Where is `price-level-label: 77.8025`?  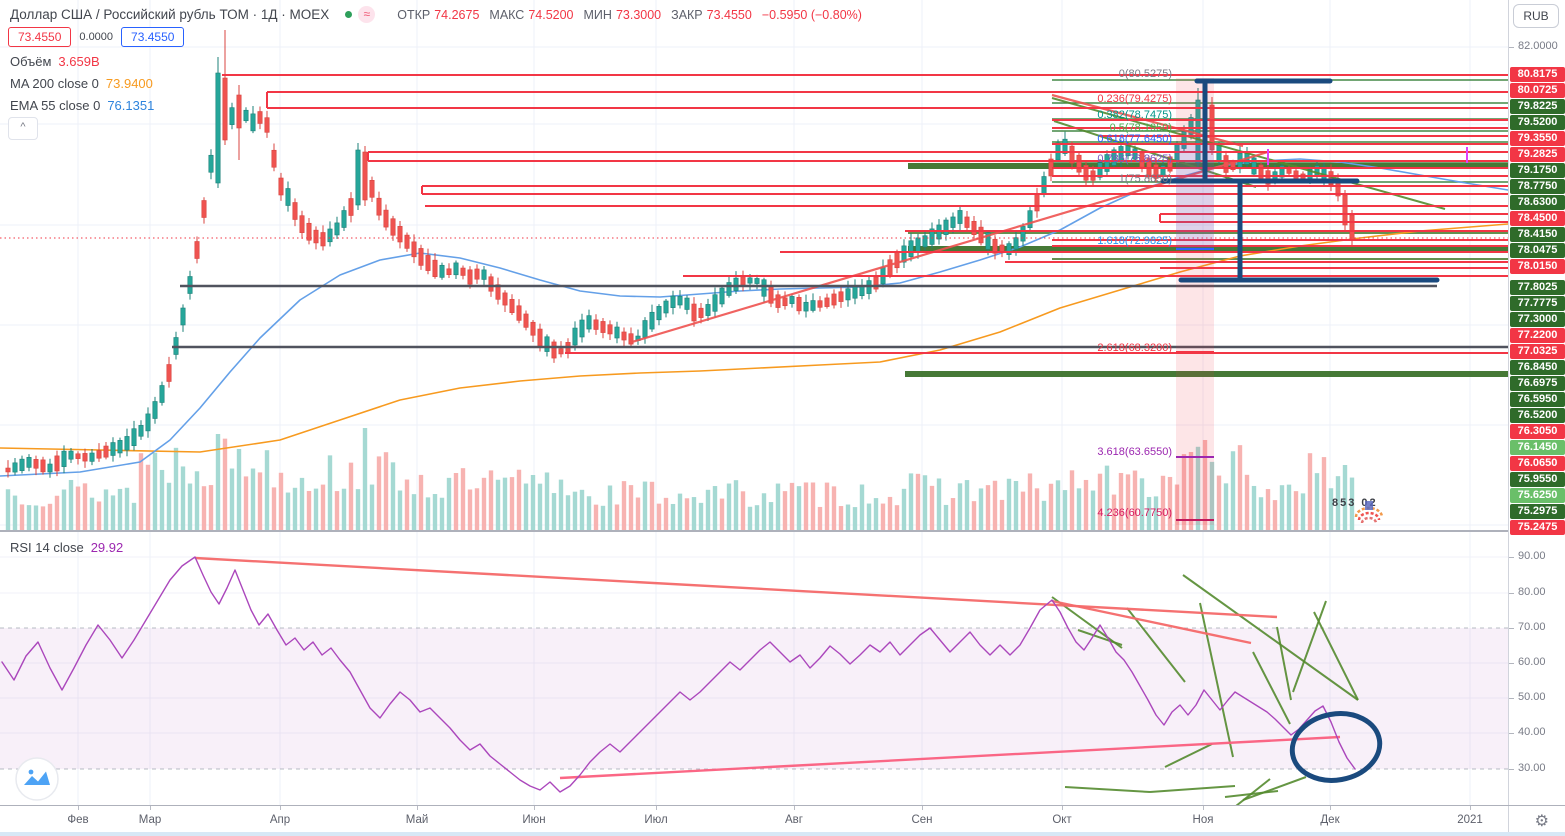
price-level-label: 77.8025 is located at coordinates (1537, 287).